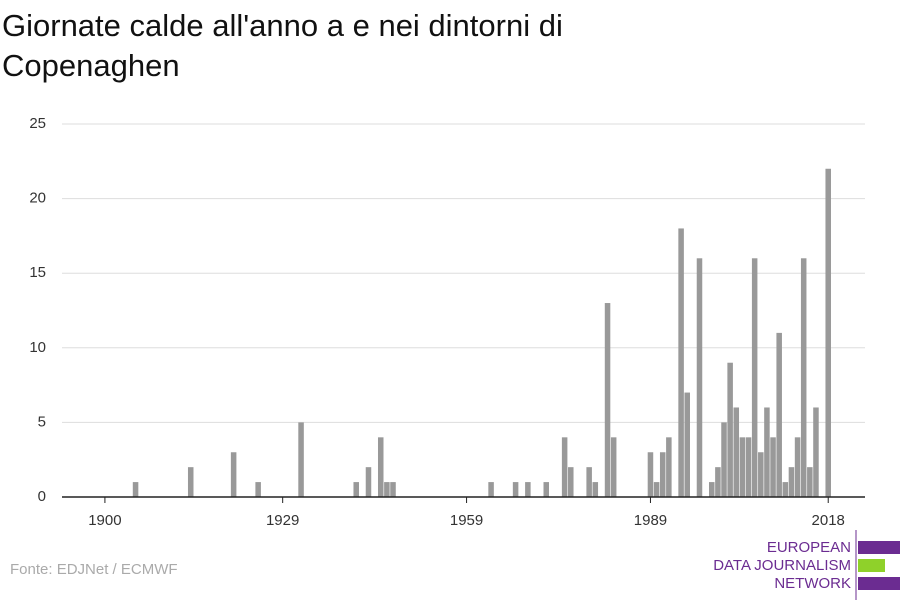 This screenshot has height=600, width=900. What do you see at coordinates (94, 569) in the screenshot?
I see `source: Fonte: EDJNet / ECMWF` at bounding box center [94, 569].